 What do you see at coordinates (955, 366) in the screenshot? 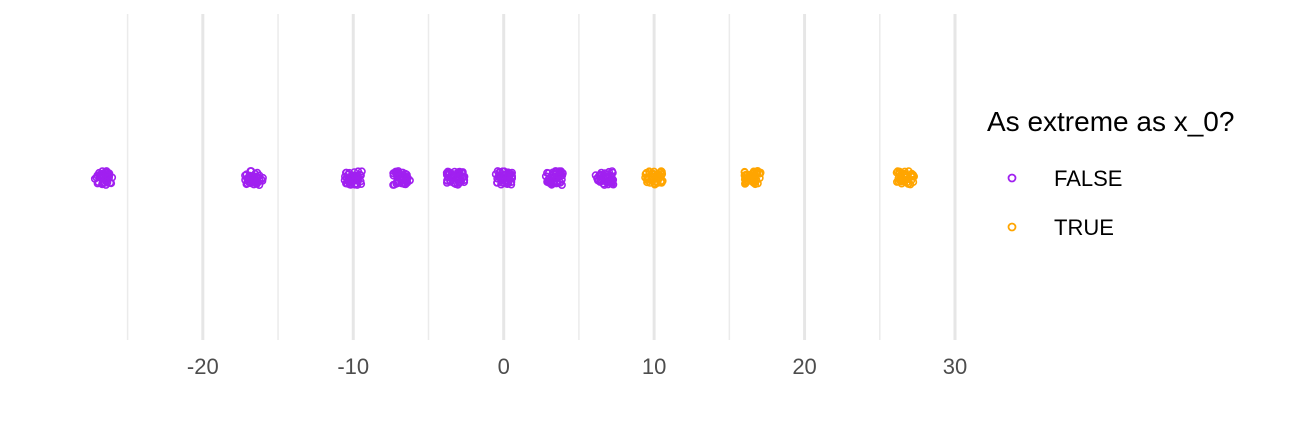
I see `x-tick-label: 30` at bounding box center [955, 366].